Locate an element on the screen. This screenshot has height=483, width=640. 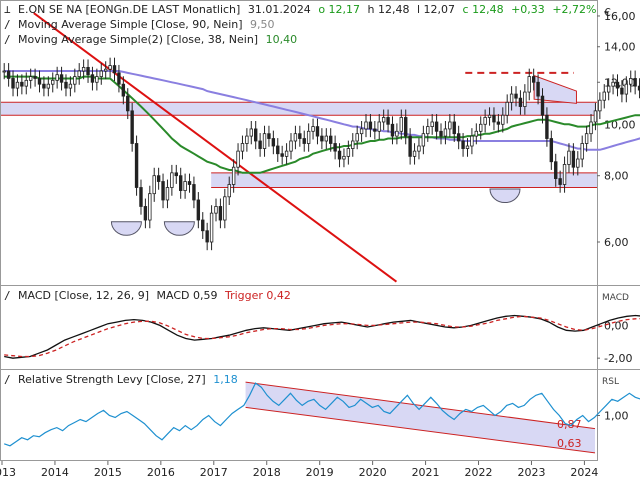
y-tick-label: 10,00 is located at coordinates (620, 124).